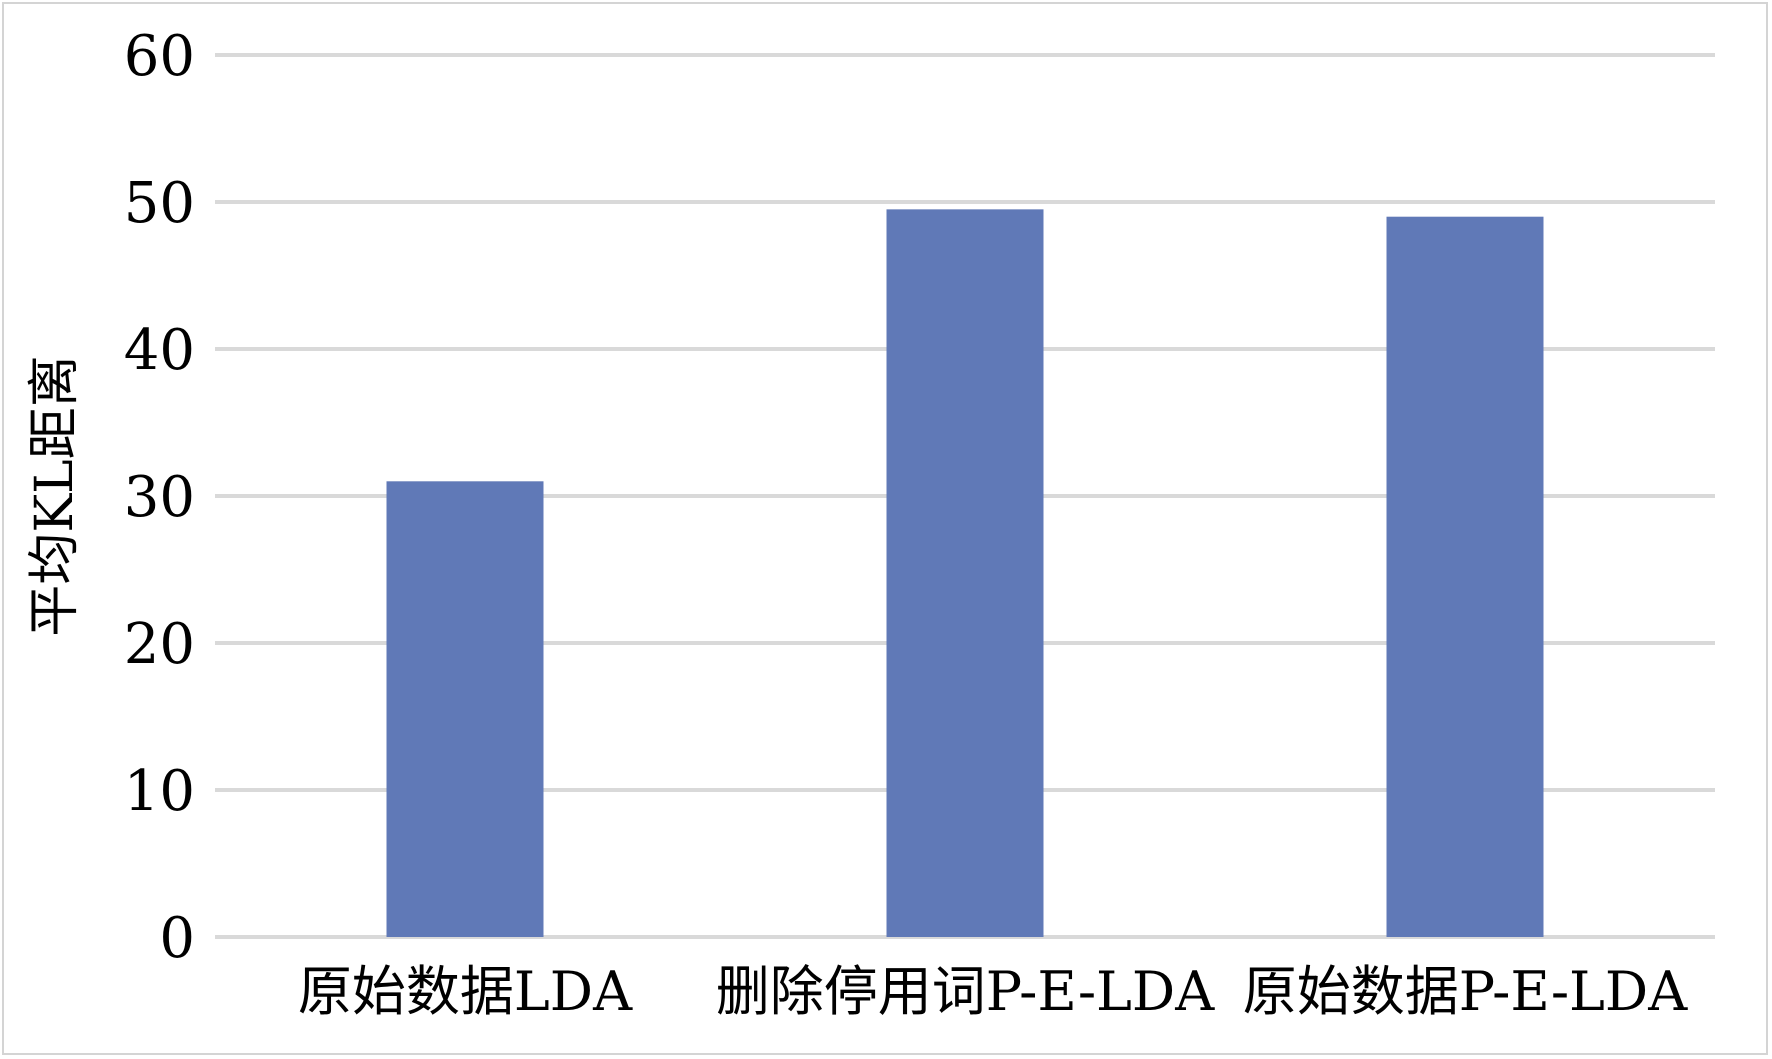  What do you see at coordinates (159, 350) in the screenshot?
I see `y-tick-label: 40` at bounding box center [159, 350].